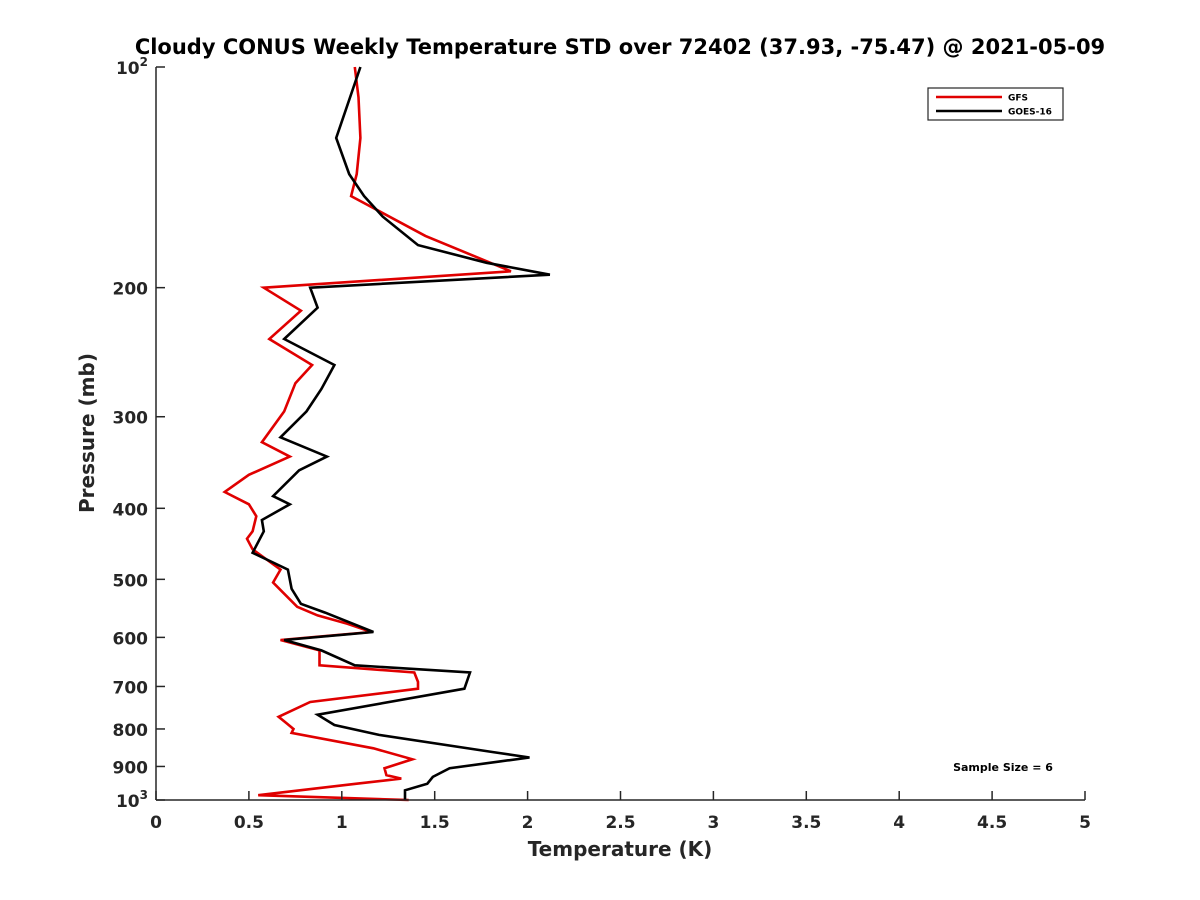 Image resolution: width=1200 pixels, height=900 pixels. Describe the element at coordinates (992, 823) in the screenshot. I see `x-tick-label: 4.5` at that location.